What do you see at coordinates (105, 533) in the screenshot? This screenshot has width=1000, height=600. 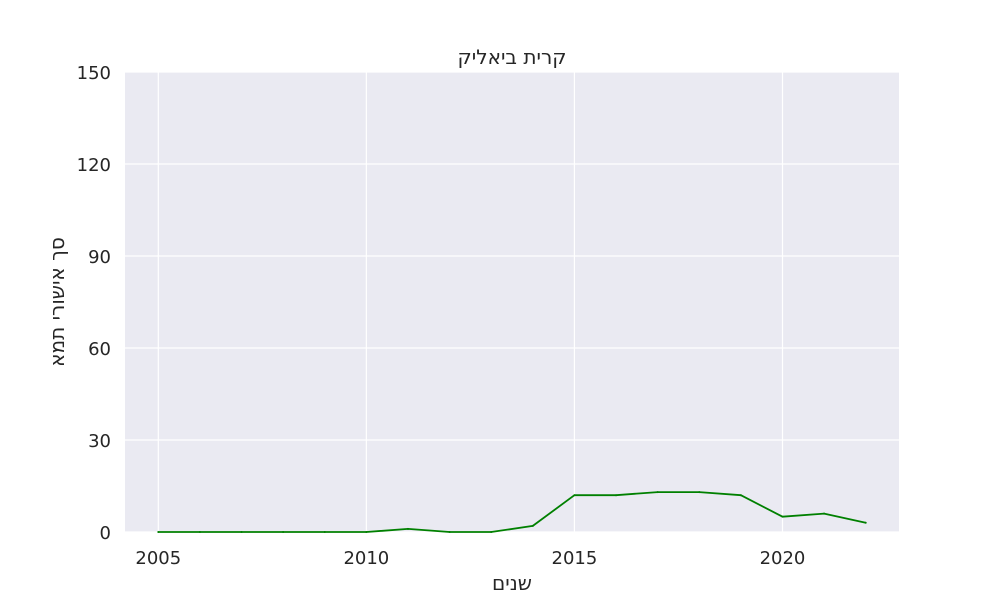 I see `y-tick-label: 0` at bounding box center [105, 533].